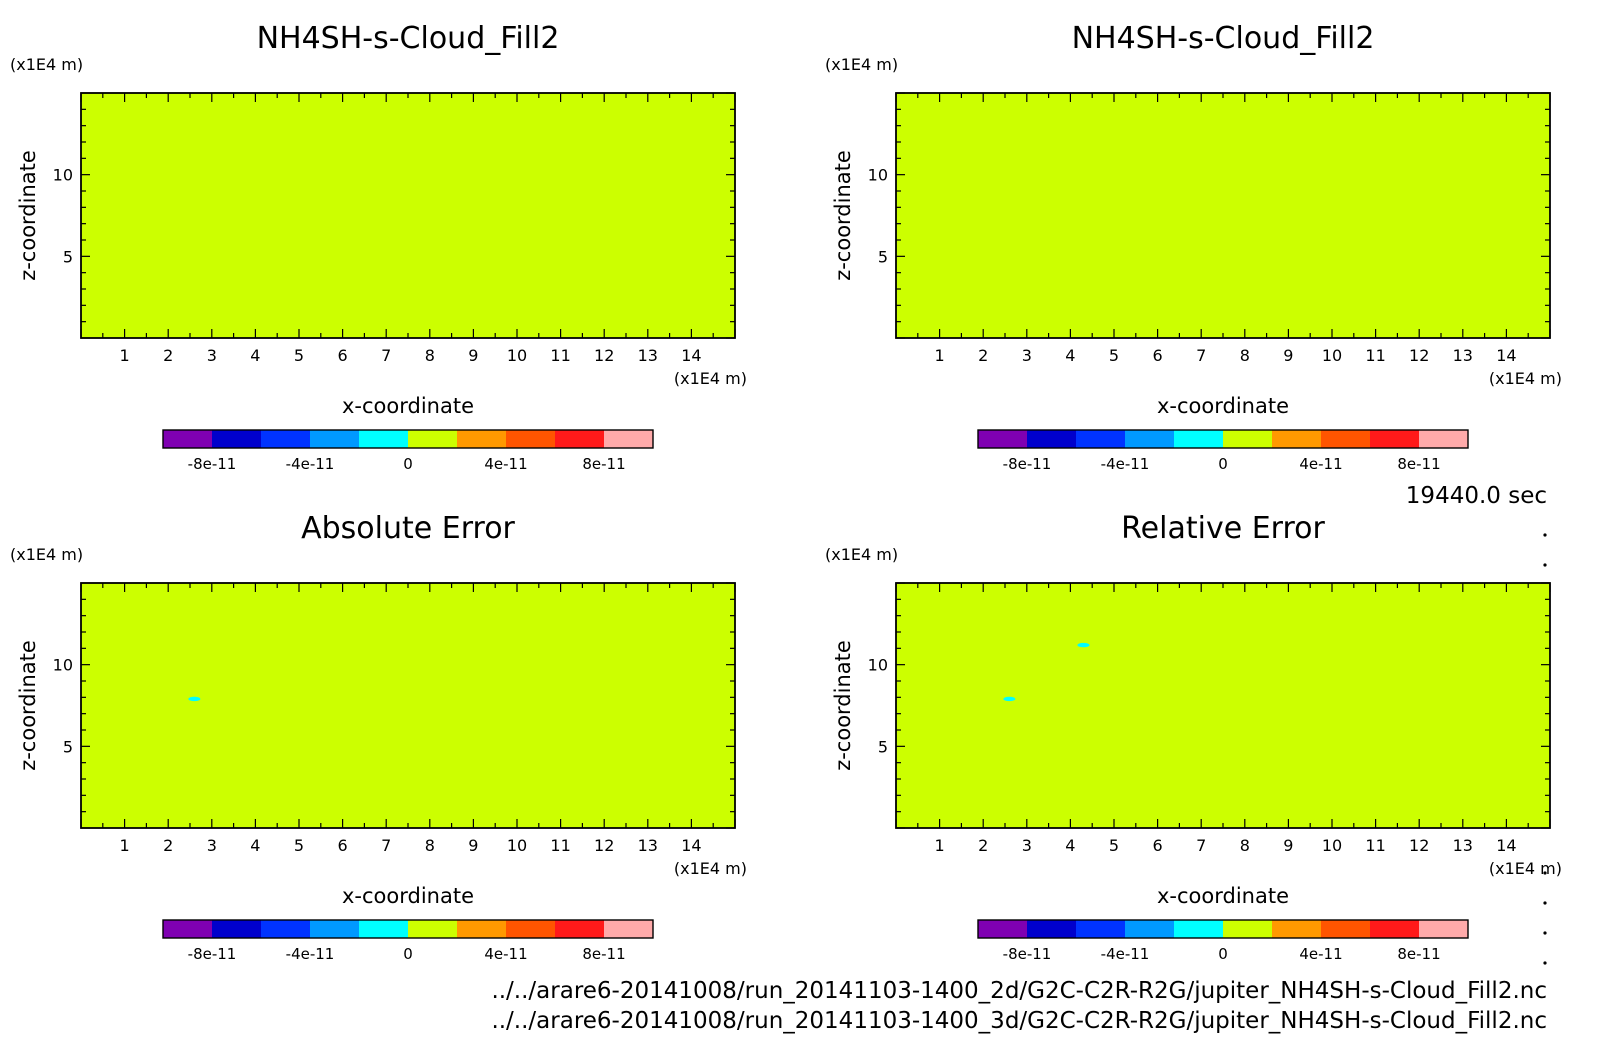  I want to click on x-tick-label: 4, so click(255, 355).